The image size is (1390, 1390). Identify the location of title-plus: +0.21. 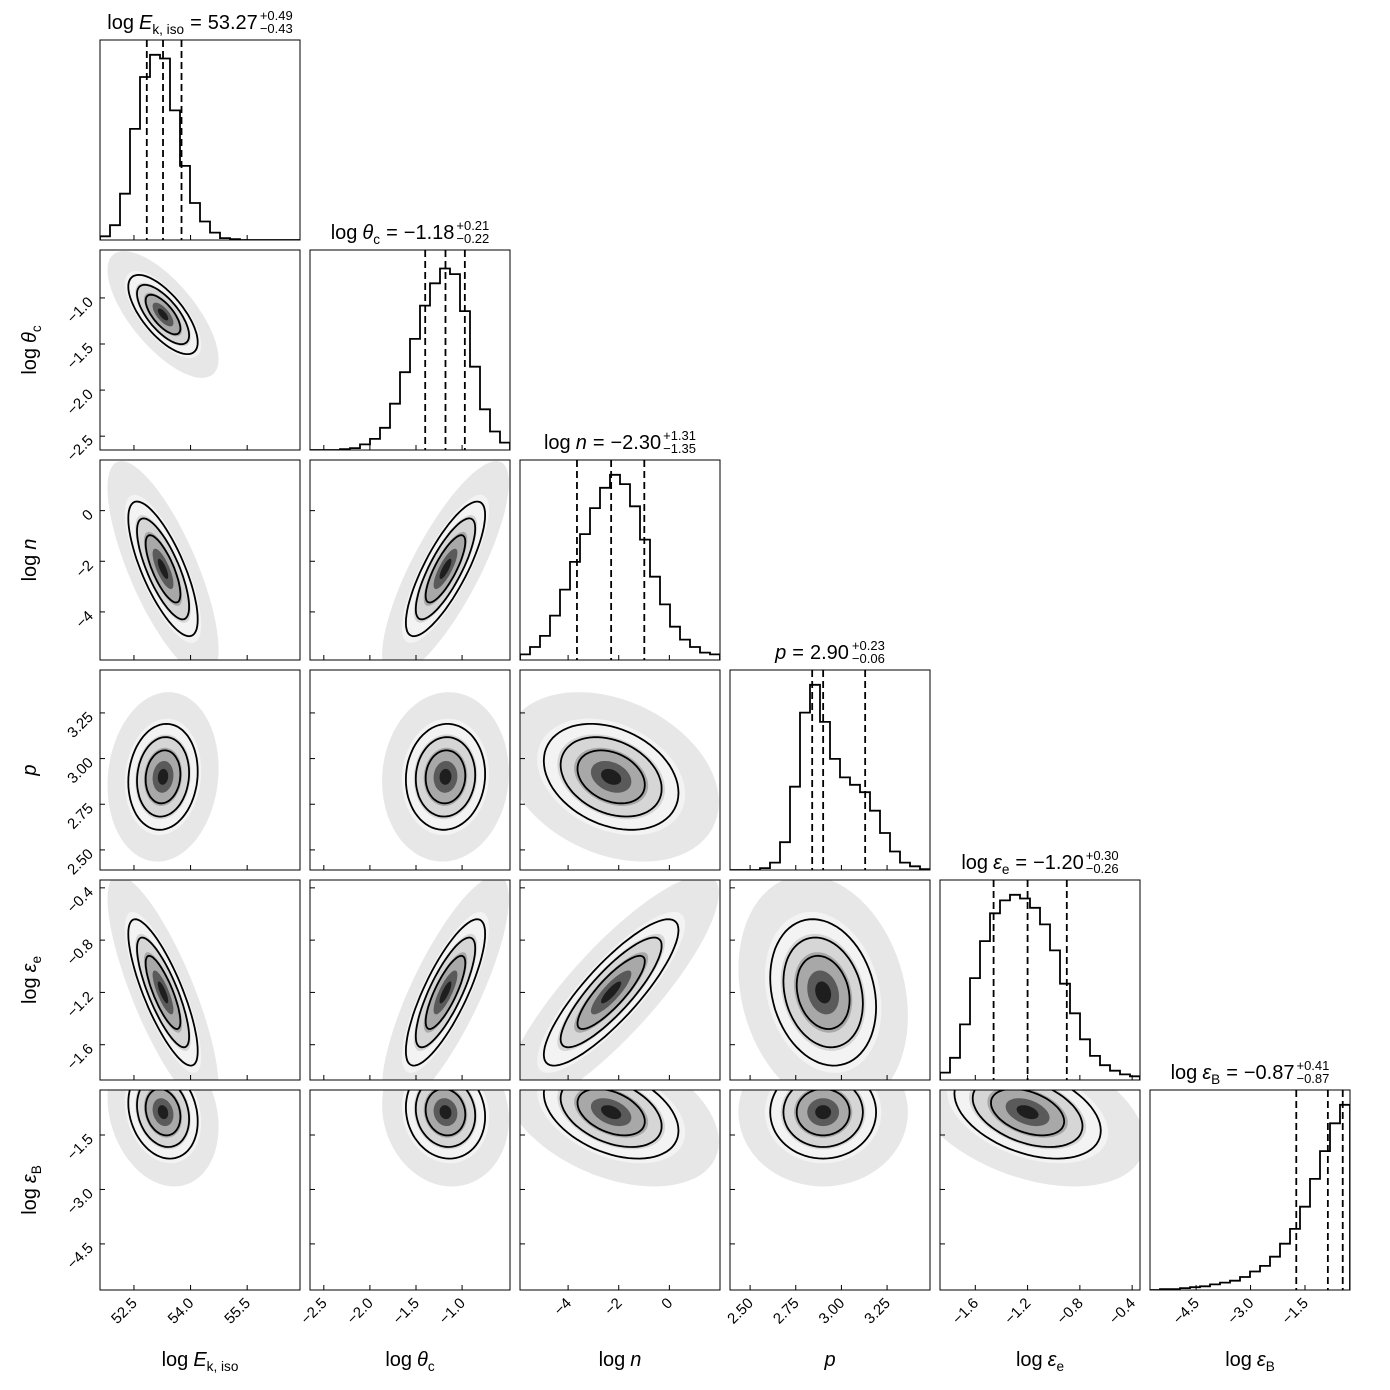
(472, 225).